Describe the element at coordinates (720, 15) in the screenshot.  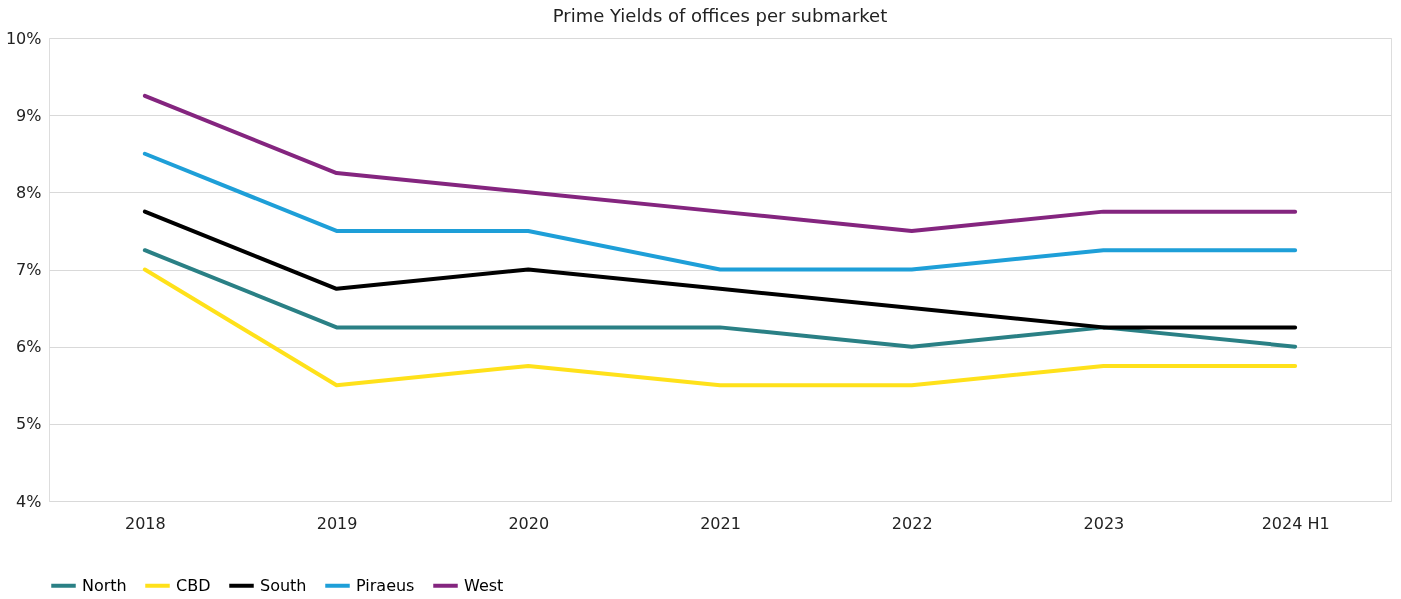
I see `chart-title: Prime Yields of offices per submarket` at that location.